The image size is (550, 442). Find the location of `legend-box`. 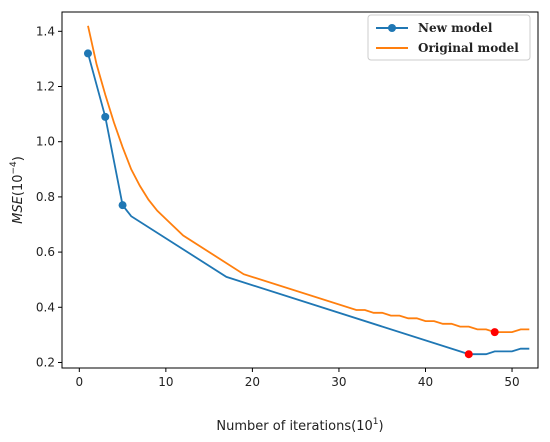

legend-box is located at coordinates (449, 37).